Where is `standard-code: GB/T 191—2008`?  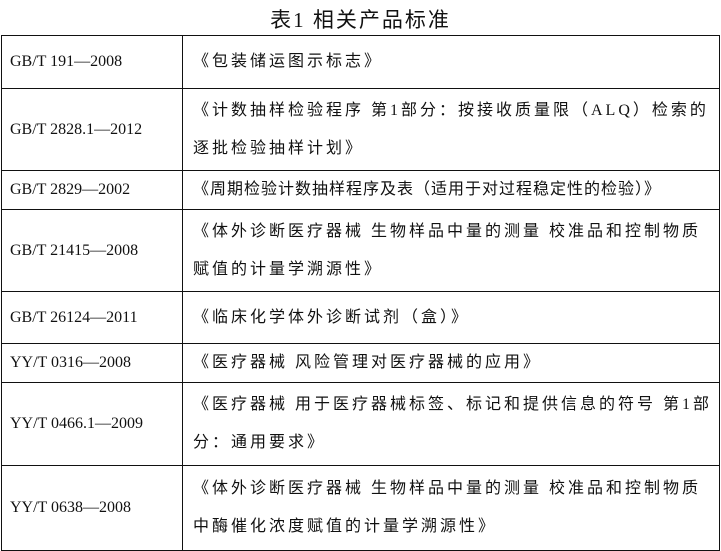 standard-code: GB/T 191—2008 is located at coordinates (92, 62).